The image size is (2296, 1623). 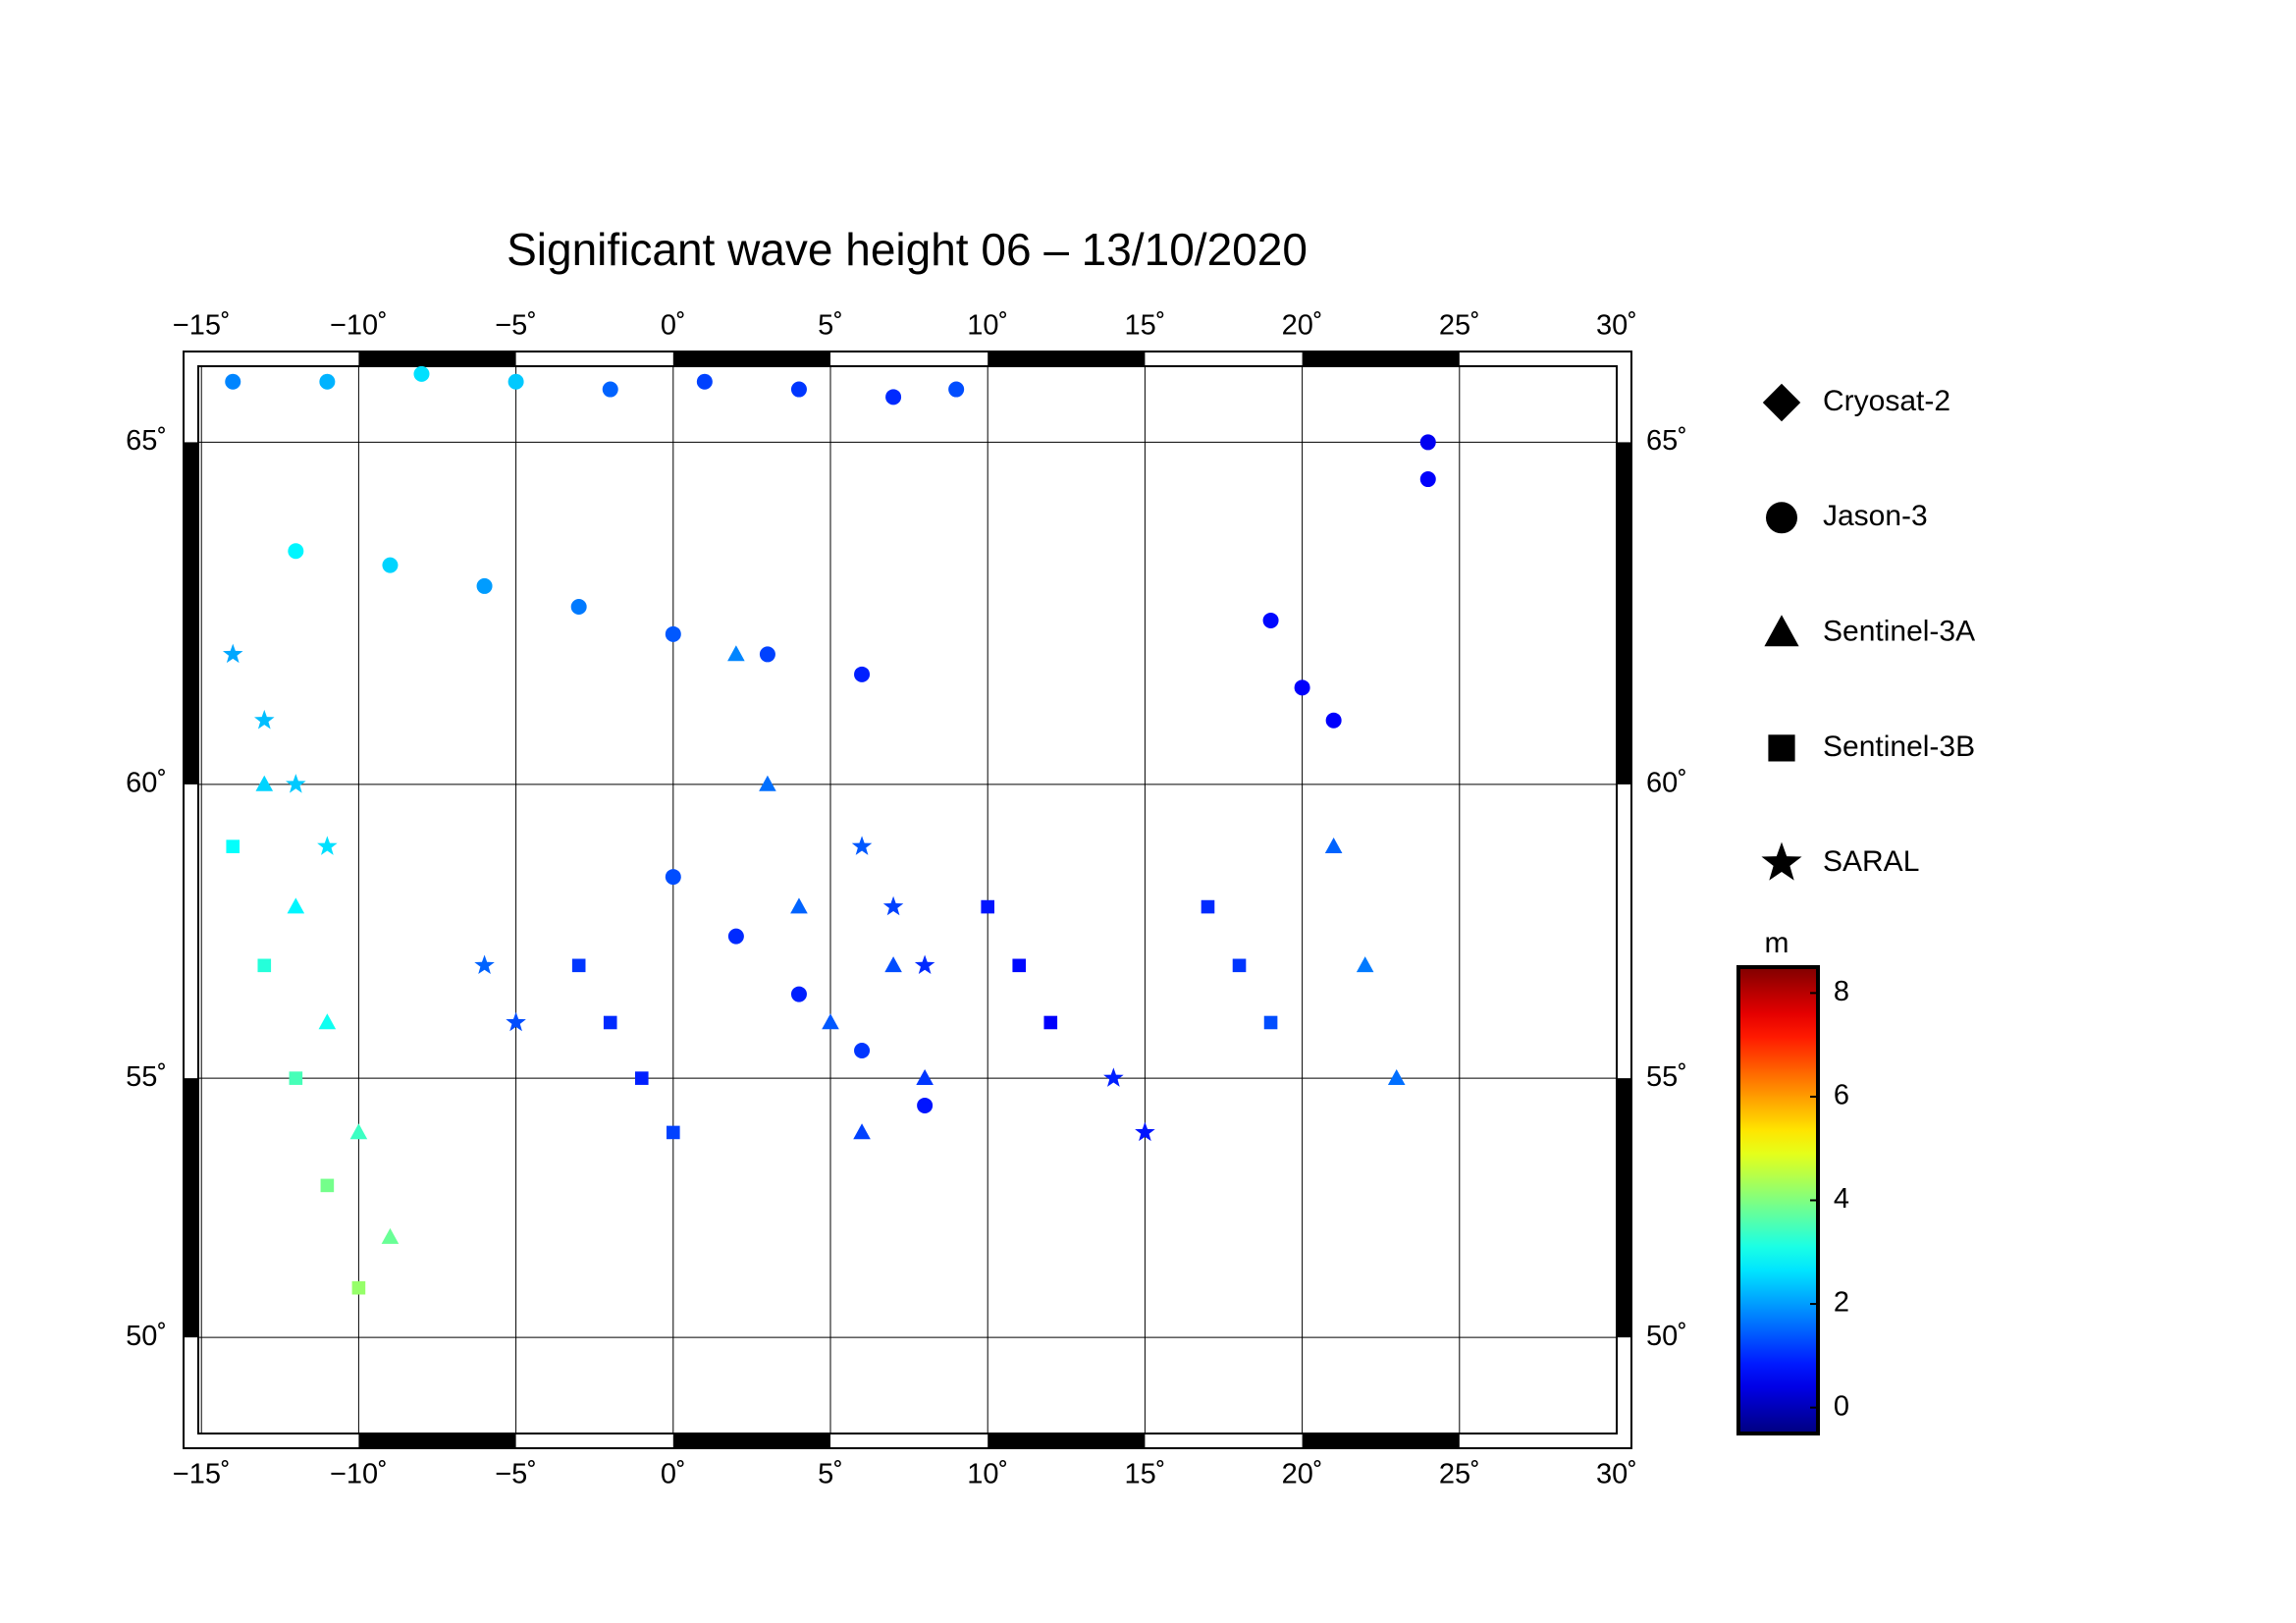 What do you see at coordinates (830, 326) in the screenshot?
I see `x-tick-label: 5˚` at bounding box center [830, 326].